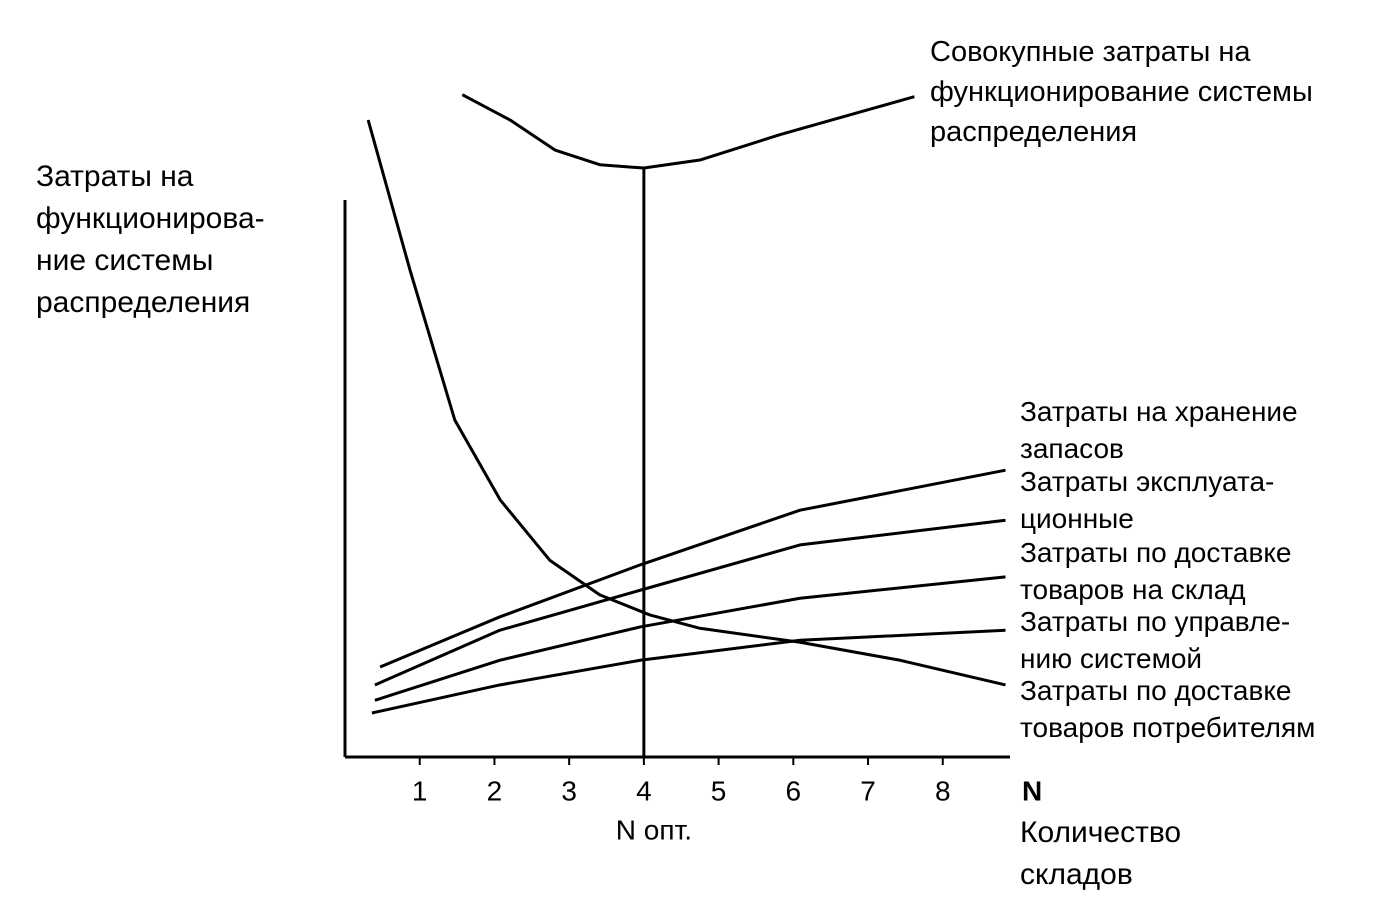 This screenshot has width=1394, height=913. Describe the element at coordinates (1147, 500) in the screenshot. I see `series-label: Затраты эксплуата- ционные` at that location.